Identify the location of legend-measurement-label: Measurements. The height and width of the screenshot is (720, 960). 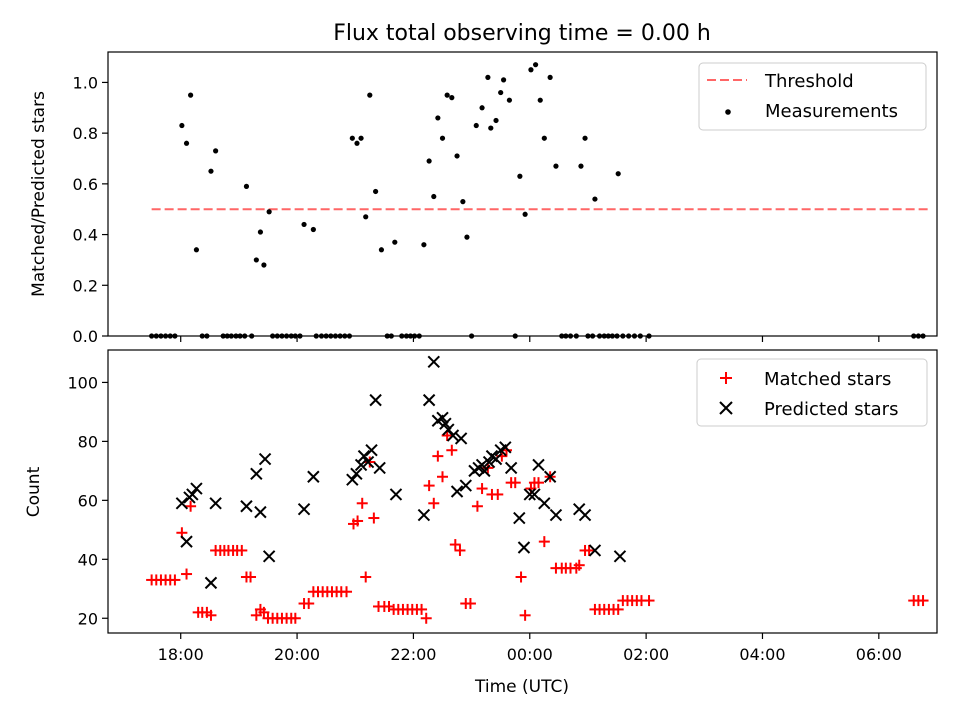
(831, 111).